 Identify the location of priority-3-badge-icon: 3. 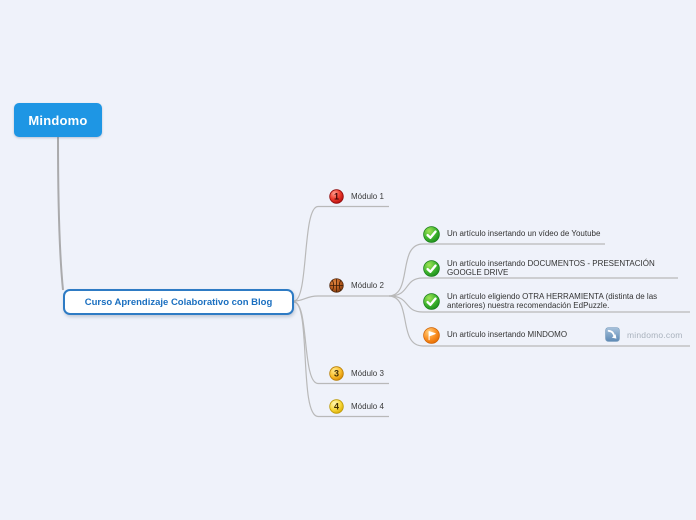
(336, 373).